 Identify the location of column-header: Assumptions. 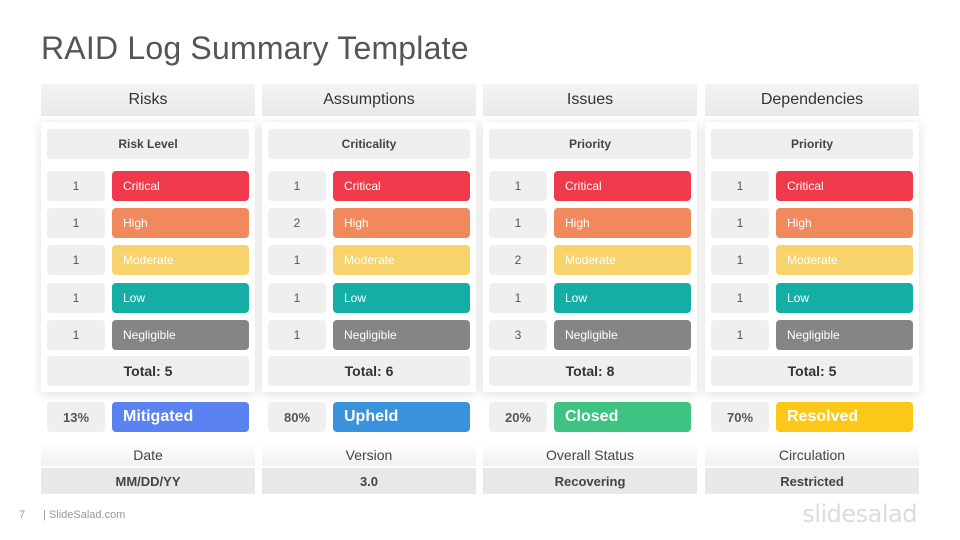
(369, 100).